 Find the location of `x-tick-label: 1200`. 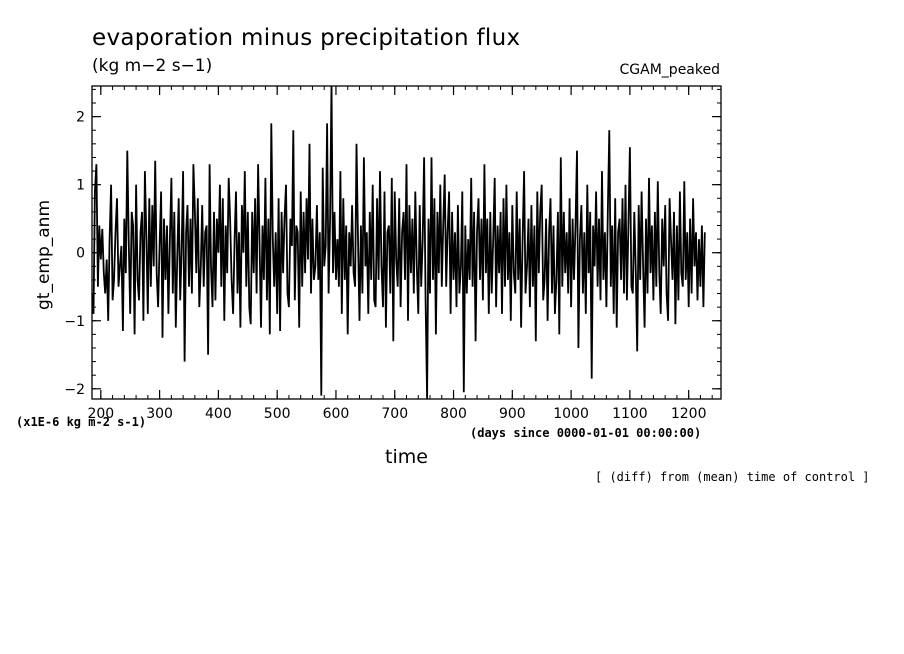

x-tick-label: 1200 is located at coordinates (689, 414).